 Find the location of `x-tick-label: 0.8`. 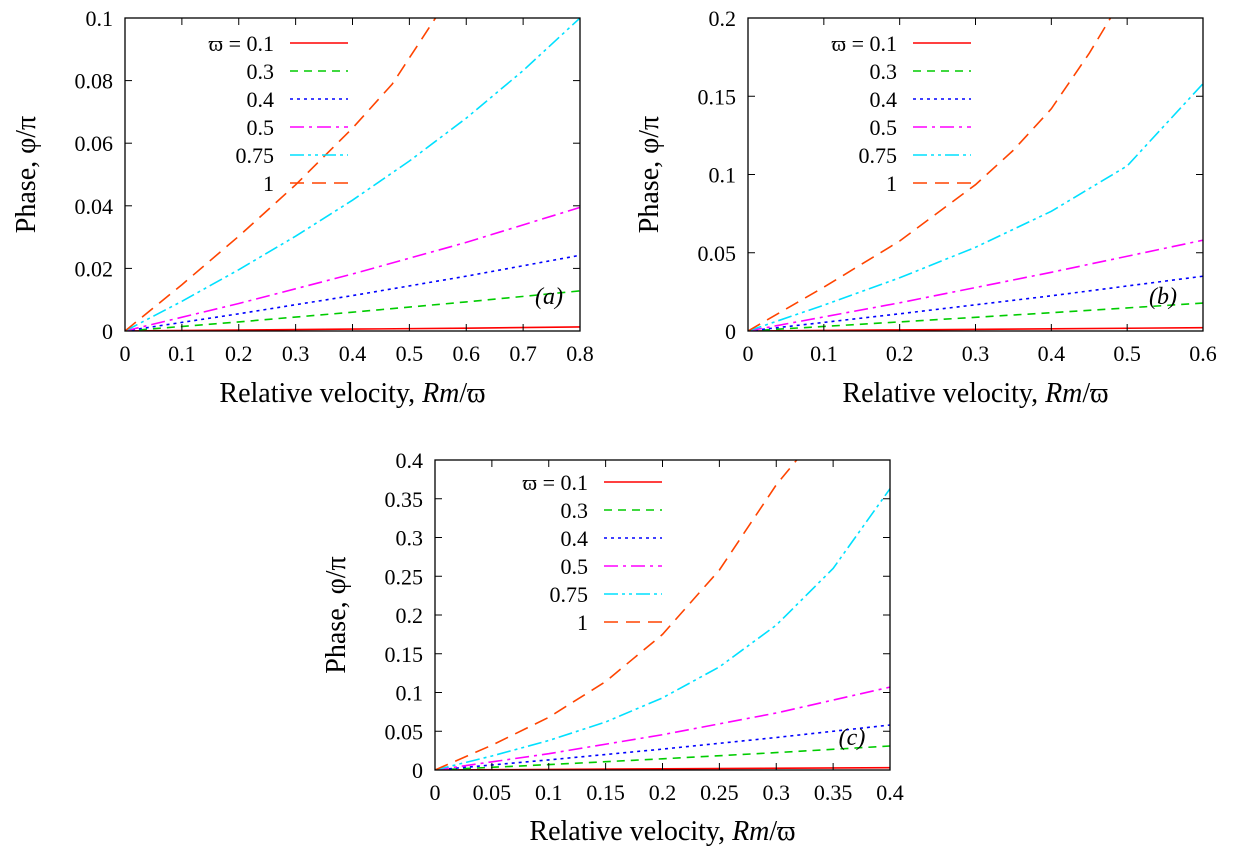

x-tick-label: 0.8 is located at coordinates (580, 353).